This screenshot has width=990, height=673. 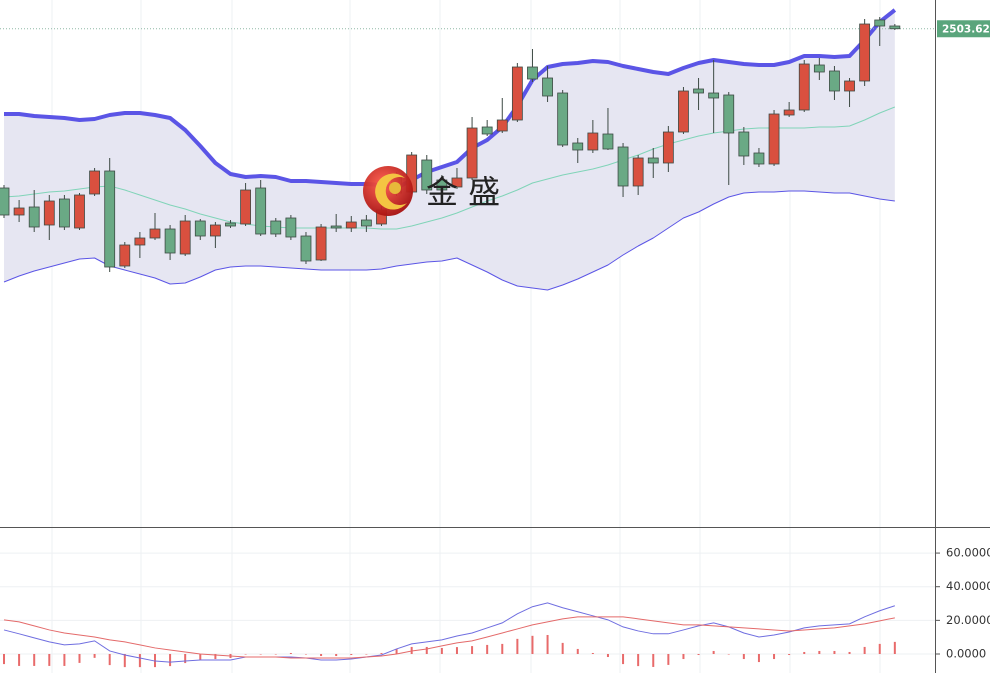 What do you see at coordinates (968, 620) in the screenshot?
I see `y-tick-label: 20.0000` at bounding box center [968, 620].